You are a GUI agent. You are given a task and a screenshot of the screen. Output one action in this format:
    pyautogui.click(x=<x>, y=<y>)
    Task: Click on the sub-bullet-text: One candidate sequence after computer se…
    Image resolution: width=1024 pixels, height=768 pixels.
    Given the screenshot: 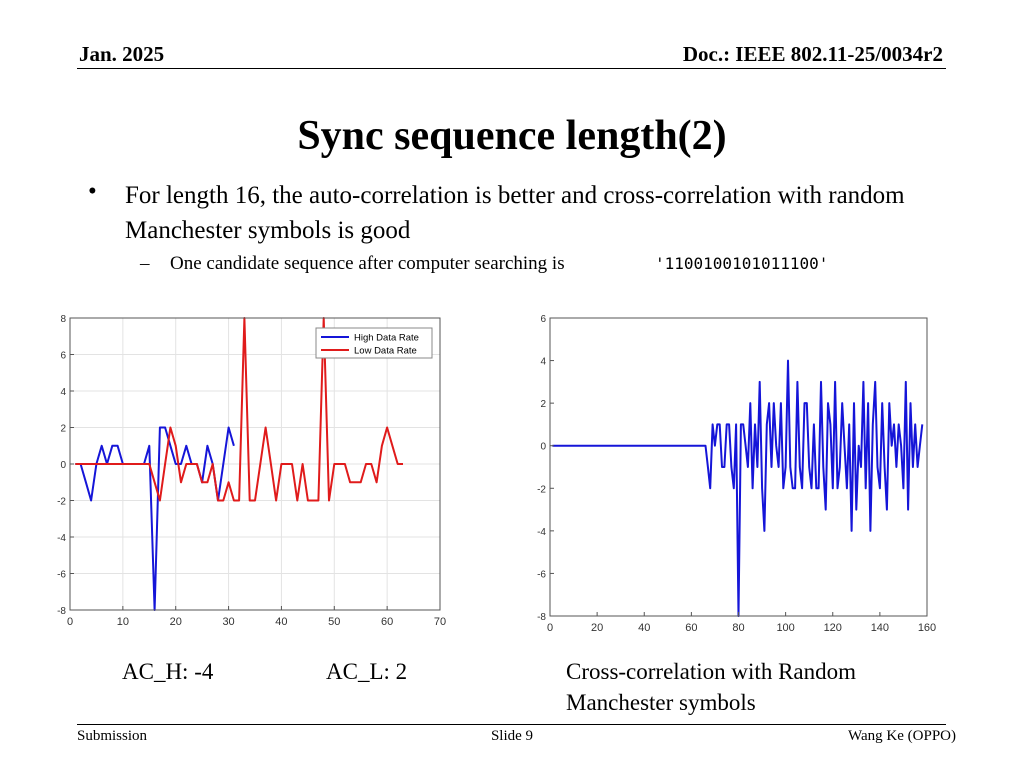 What is the action you would take?
    pyautogui.click(x=367, y=263)
    